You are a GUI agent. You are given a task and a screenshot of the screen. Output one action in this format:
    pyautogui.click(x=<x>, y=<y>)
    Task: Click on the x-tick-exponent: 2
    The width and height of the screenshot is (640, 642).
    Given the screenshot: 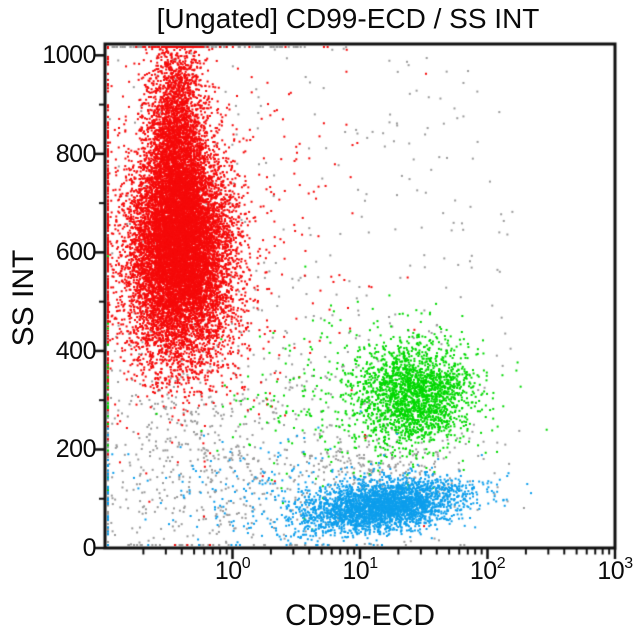 What is the action you would take?
    pyautogui.click(x=501, y=563)
    